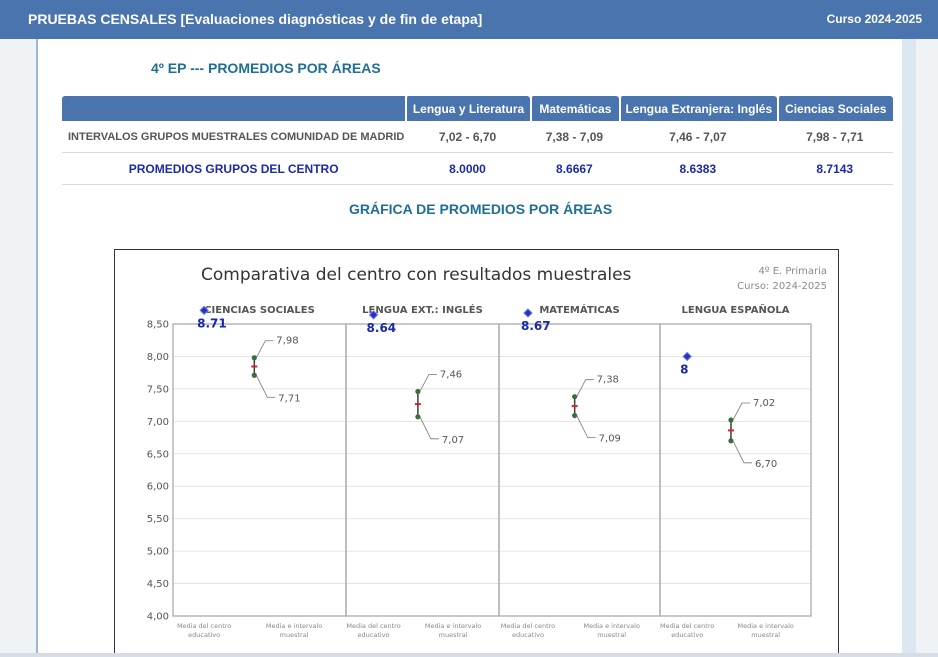 This screenshot has width=938, height=657. Describe the element at coordinates (234, 108) in the screenshot. I see `table-header-blank` at that location.